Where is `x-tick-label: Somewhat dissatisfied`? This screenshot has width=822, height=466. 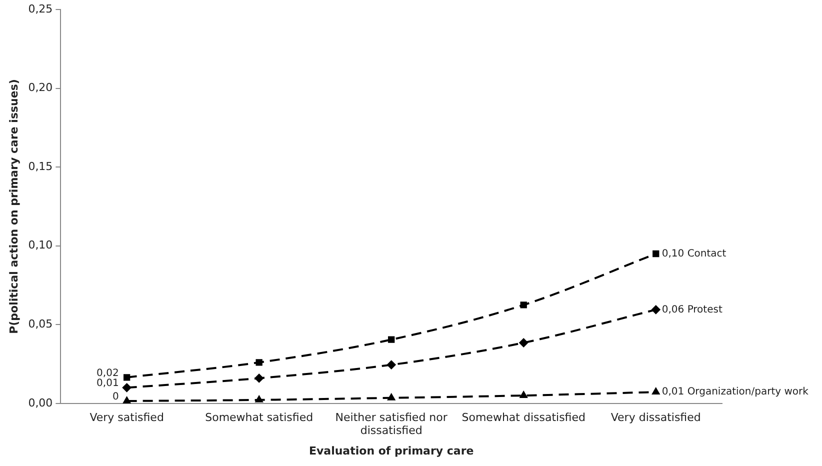 x-tick-label: Somewhat dissatisfied is located at coordinates (524, 417).